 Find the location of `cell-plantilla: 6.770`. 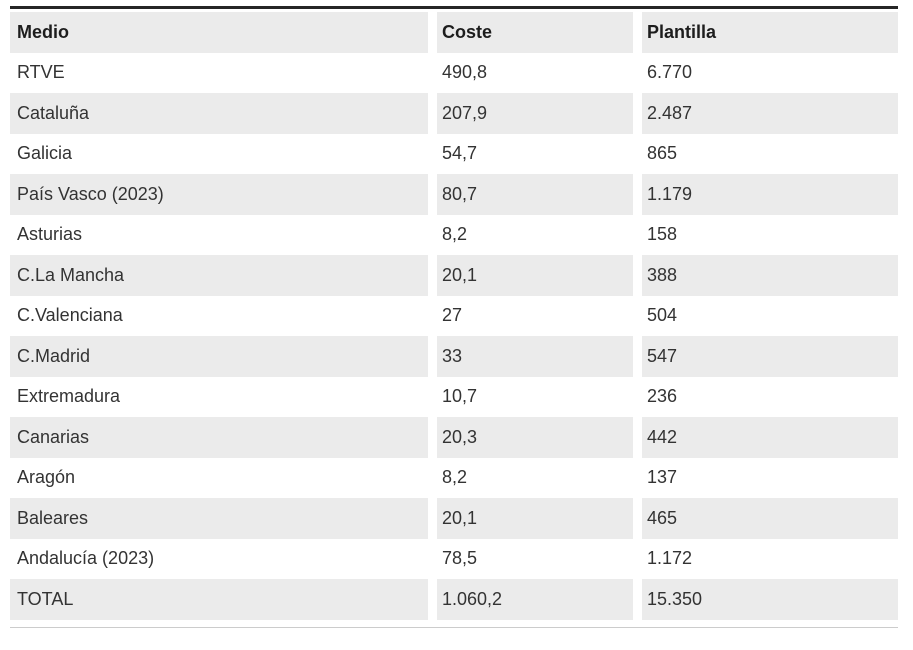

cell-plantilla: 6.770 is located at coordinates (765, 72).